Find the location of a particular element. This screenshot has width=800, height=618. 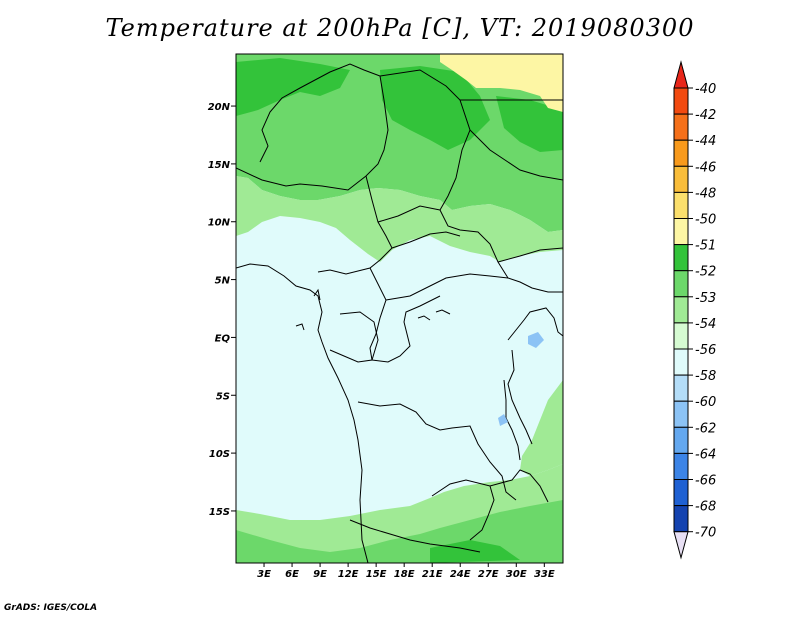

lon-label: 21E is located at coordinates (432, 574).